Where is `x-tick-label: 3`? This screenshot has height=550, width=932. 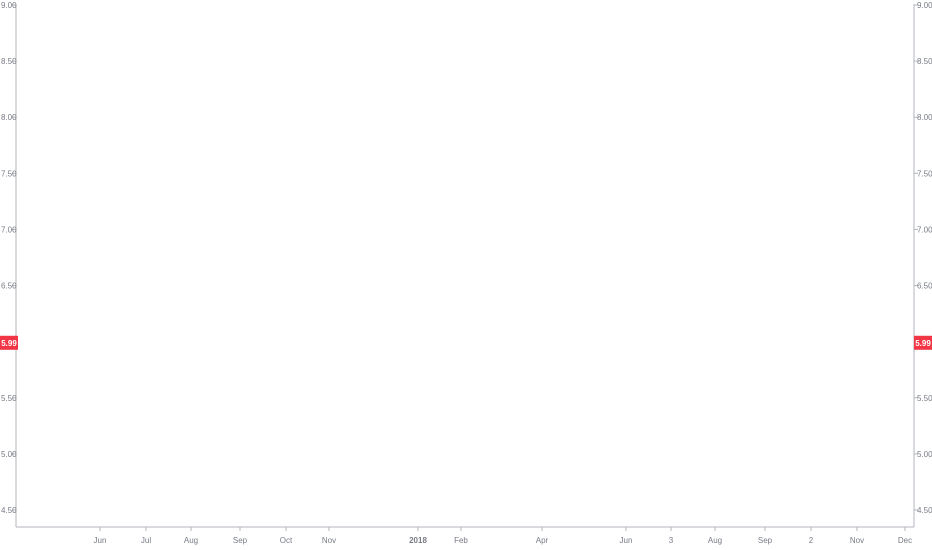 x-tick-label: 3 is located at coordinates (671, 540).